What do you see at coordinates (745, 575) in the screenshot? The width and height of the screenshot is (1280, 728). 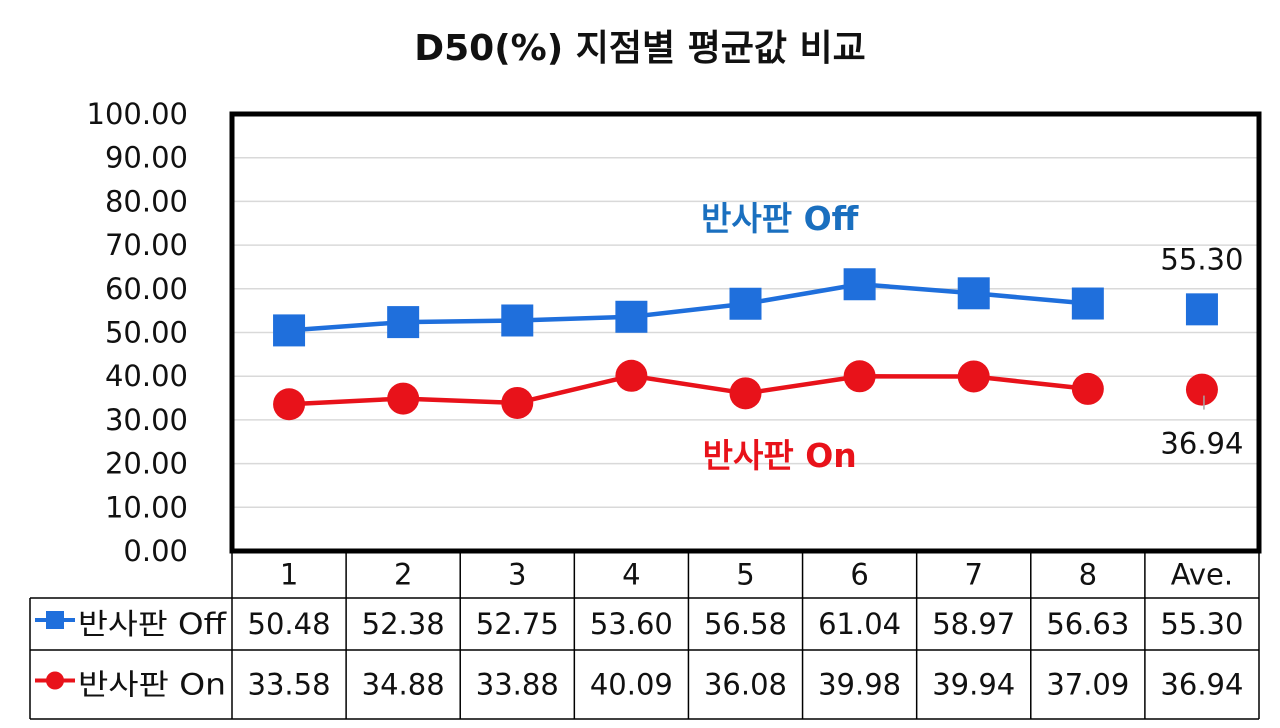 I see `category-label: 5` at bounding box center [745, 575].